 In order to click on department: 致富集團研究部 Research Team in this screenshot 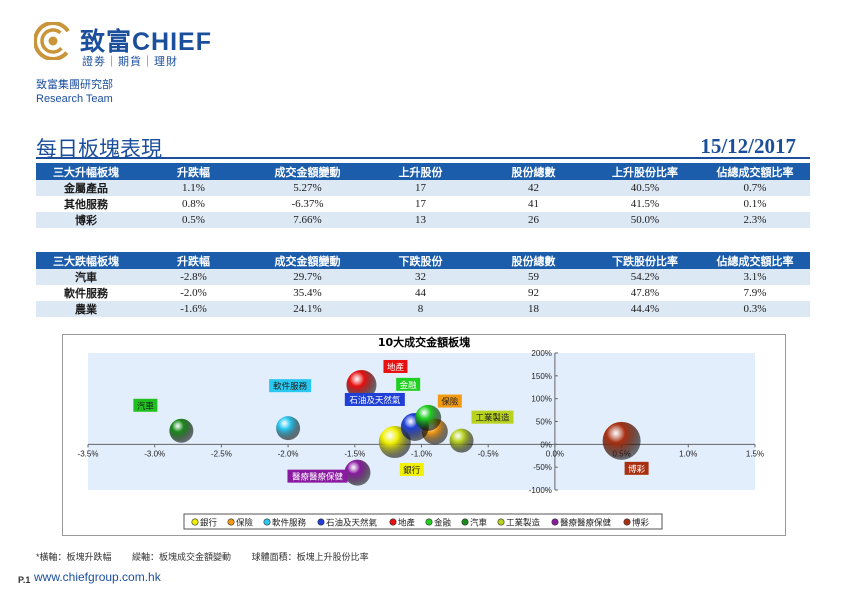, I will do `click(74, 92)`.